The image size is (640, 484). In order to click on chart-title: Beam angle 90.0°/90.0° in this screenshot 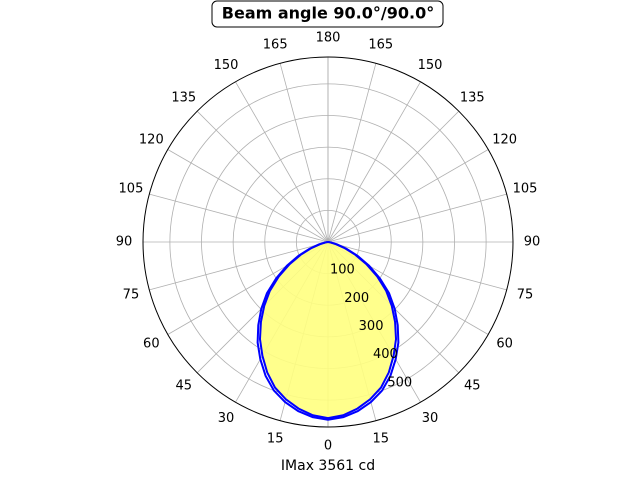, I will do `click(328, 13)`.